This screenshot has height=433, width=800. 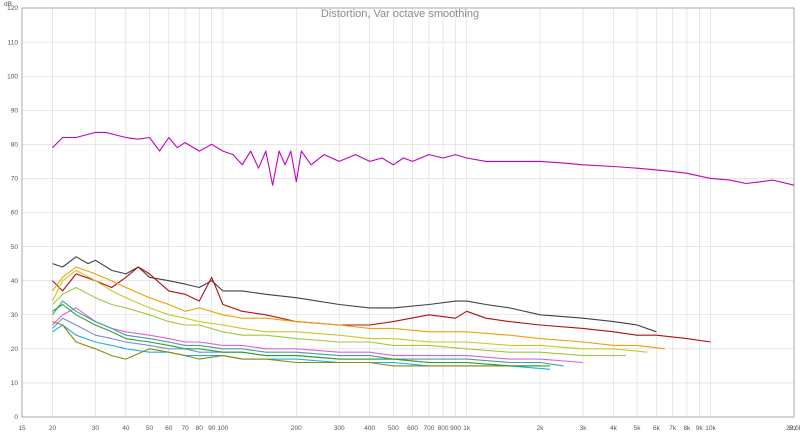 I want to click on x-tick-label: 5k, so click(x=638, y=428).